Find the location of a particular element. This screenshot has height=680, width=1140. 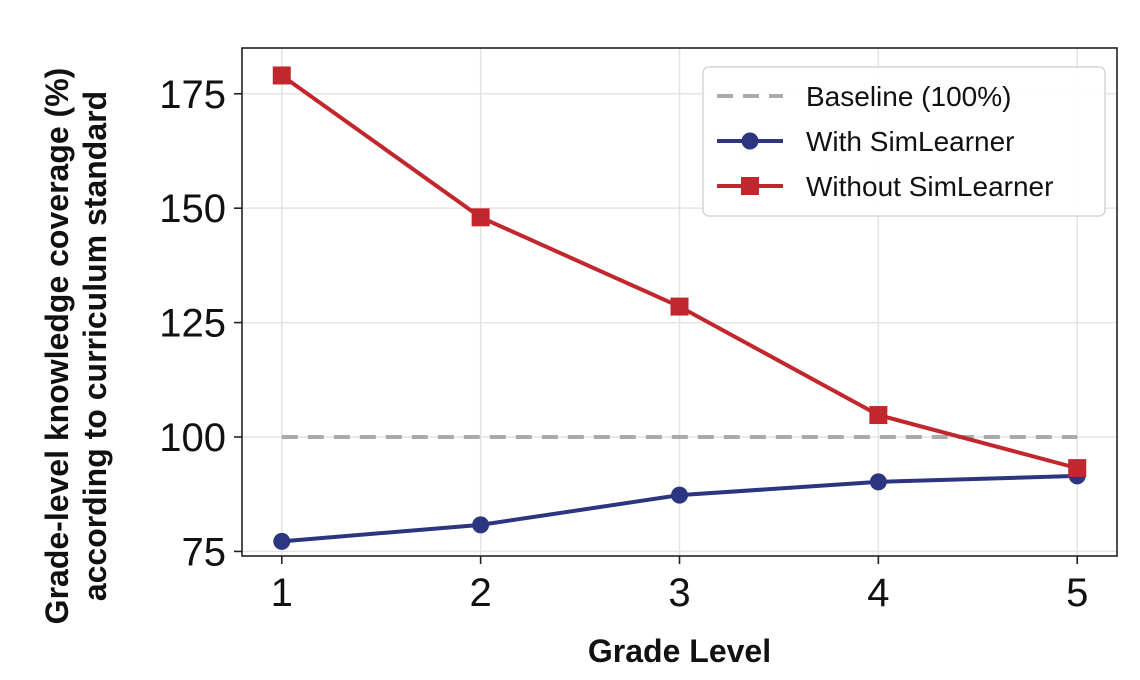

x-tick-label: 4 is located at coordinates (878, 593).